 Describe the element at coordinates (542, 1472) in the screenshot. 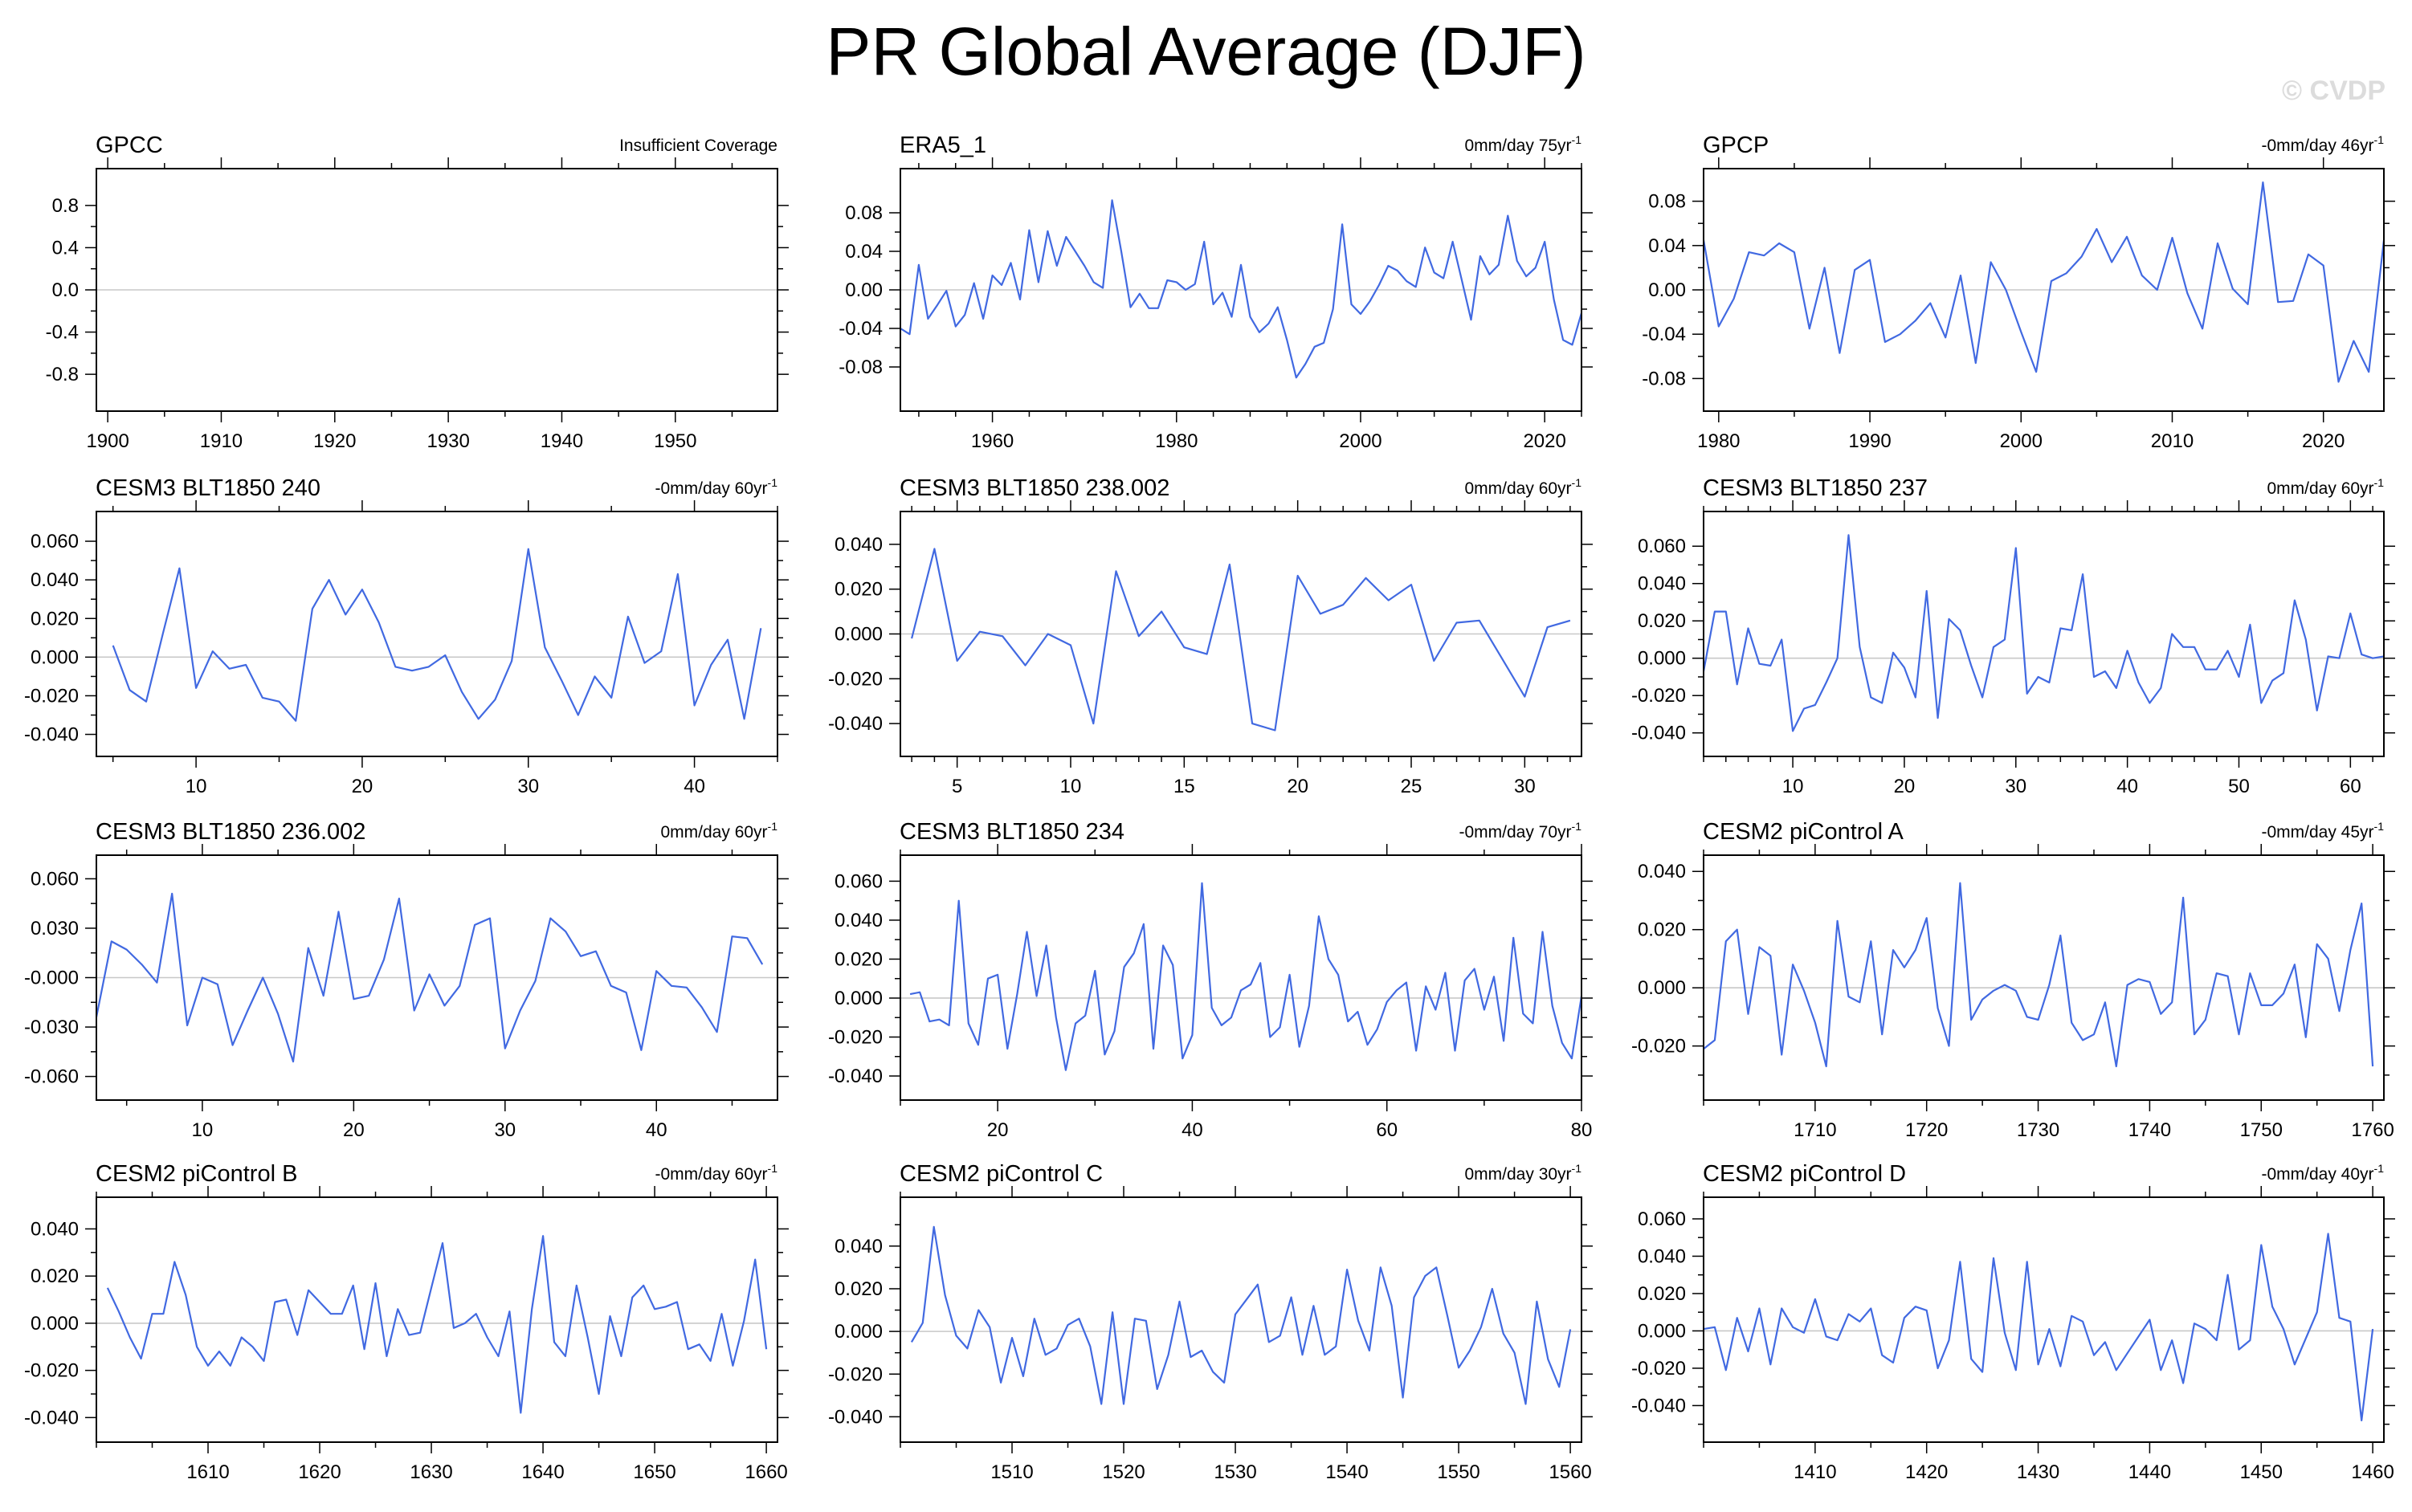

I see `x-tick-label: 1640` at that location.